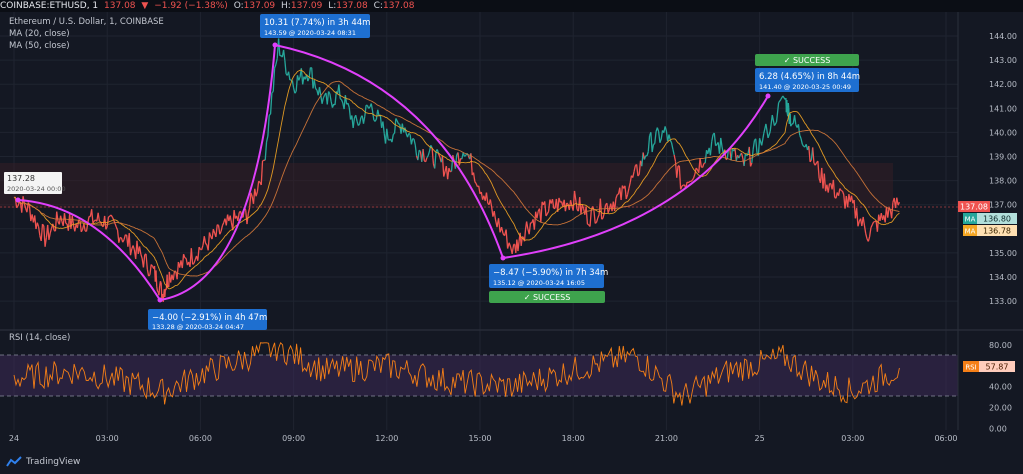  I want to click on annotation-dip-change: −8.47 (−5.90%) in 7h 34m, so click(550, 273).